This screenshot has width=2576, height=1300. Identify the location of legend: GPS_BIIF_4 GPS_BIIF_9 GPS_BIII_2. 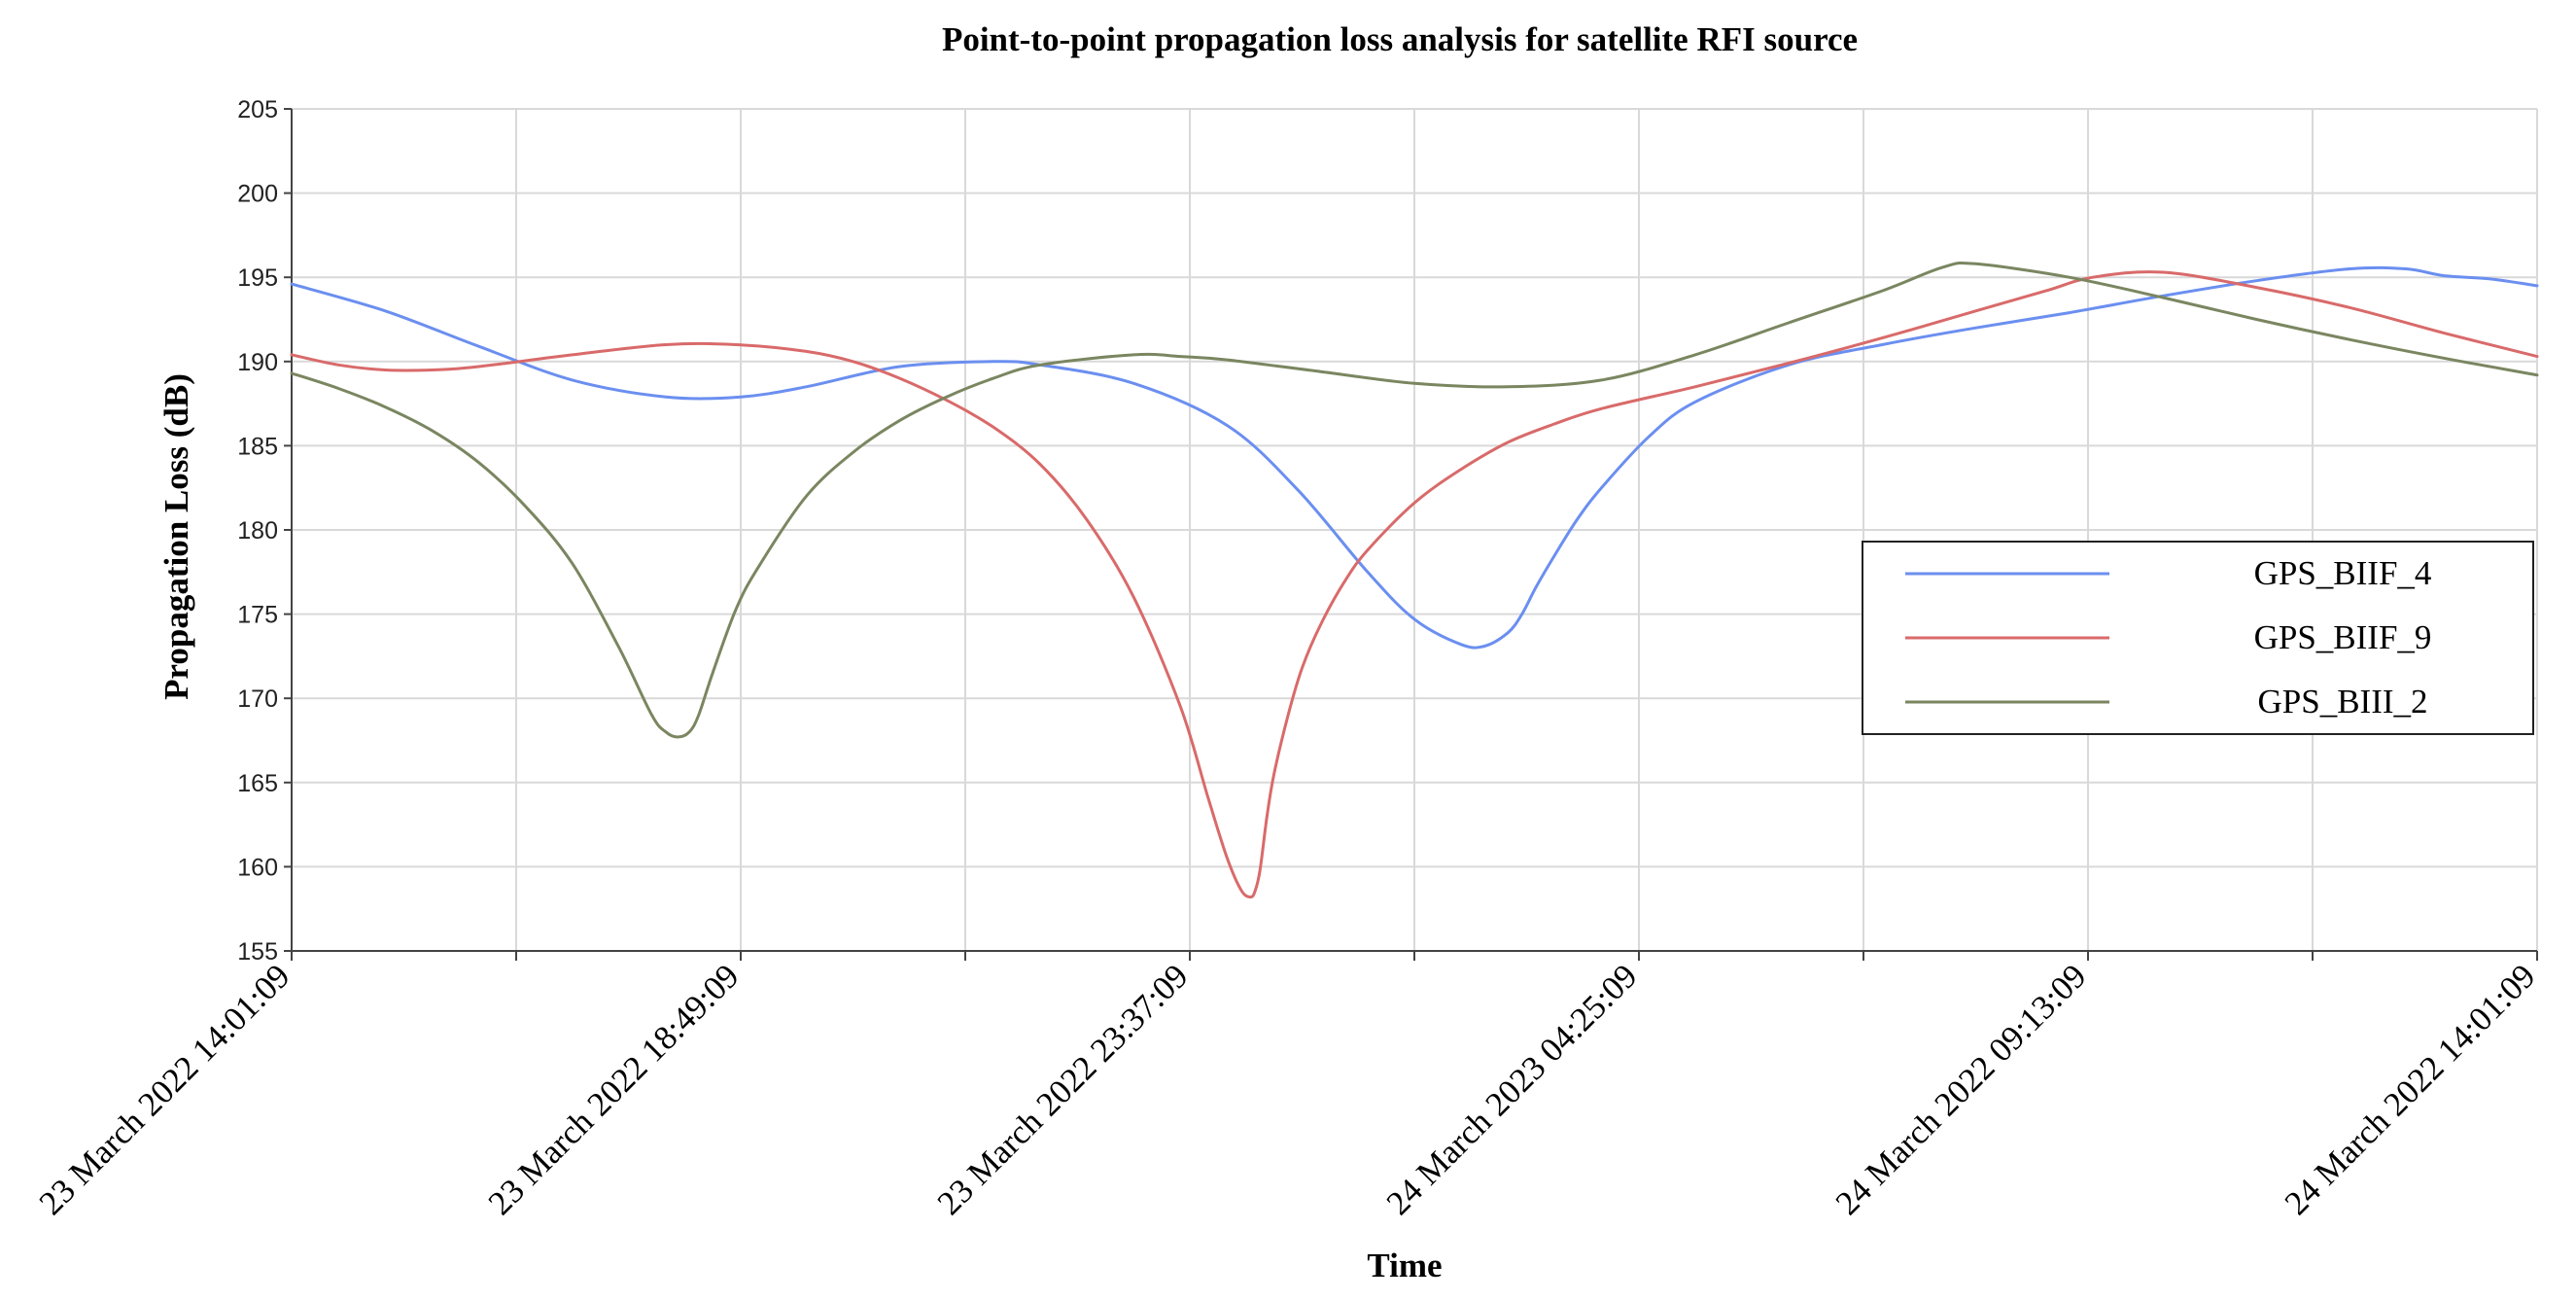
(2198, 638).